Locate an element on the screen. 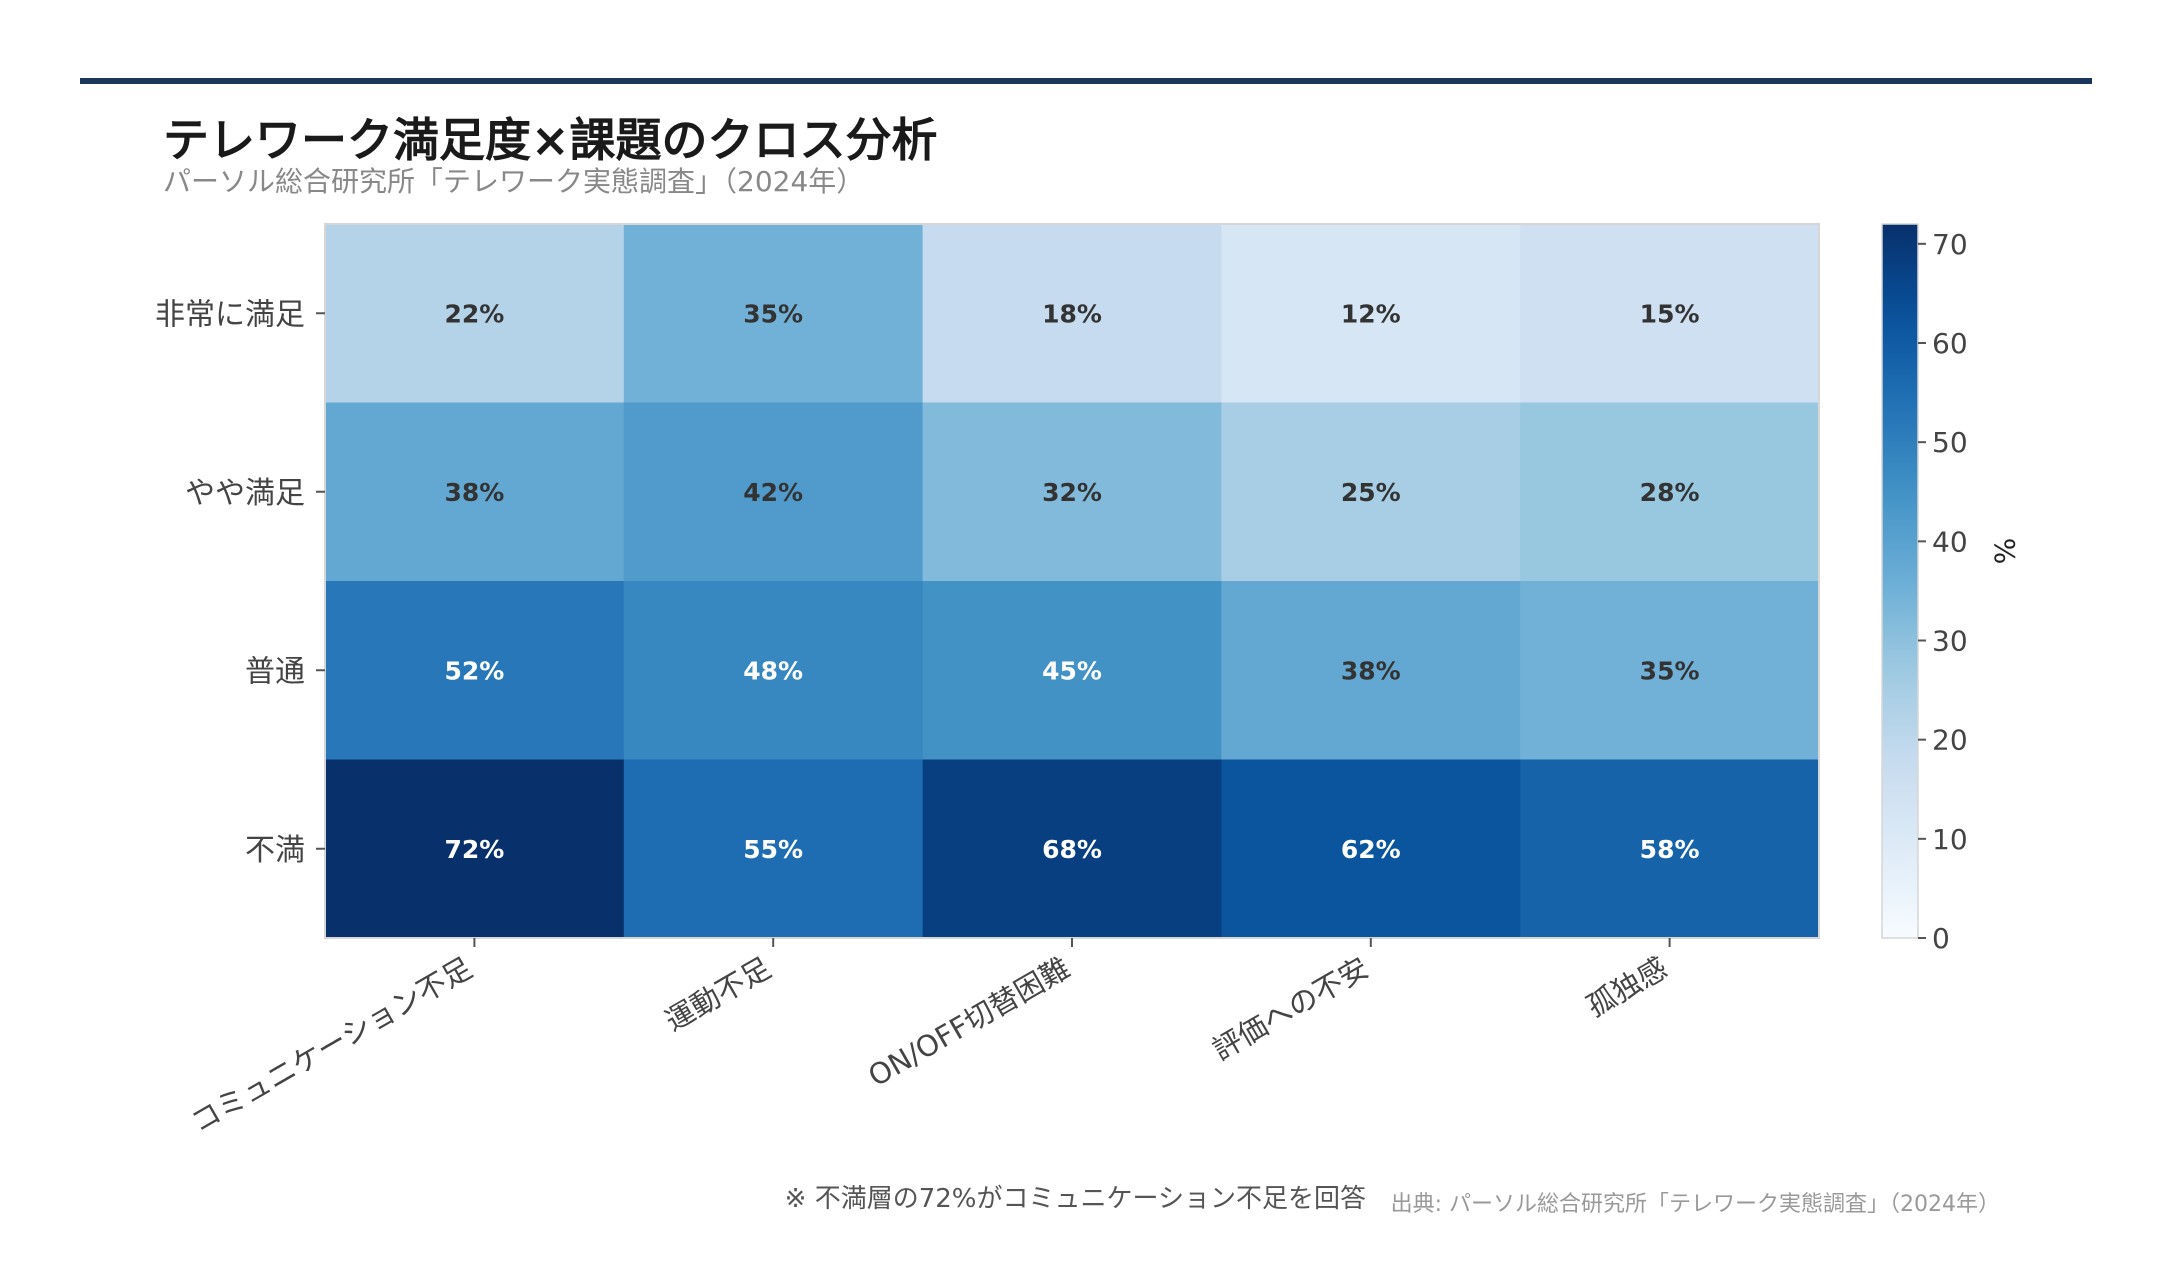 The height and width of the screenshot is (1287, 2160). cell-value-label: 45% is located at coordinates (1072, 670).